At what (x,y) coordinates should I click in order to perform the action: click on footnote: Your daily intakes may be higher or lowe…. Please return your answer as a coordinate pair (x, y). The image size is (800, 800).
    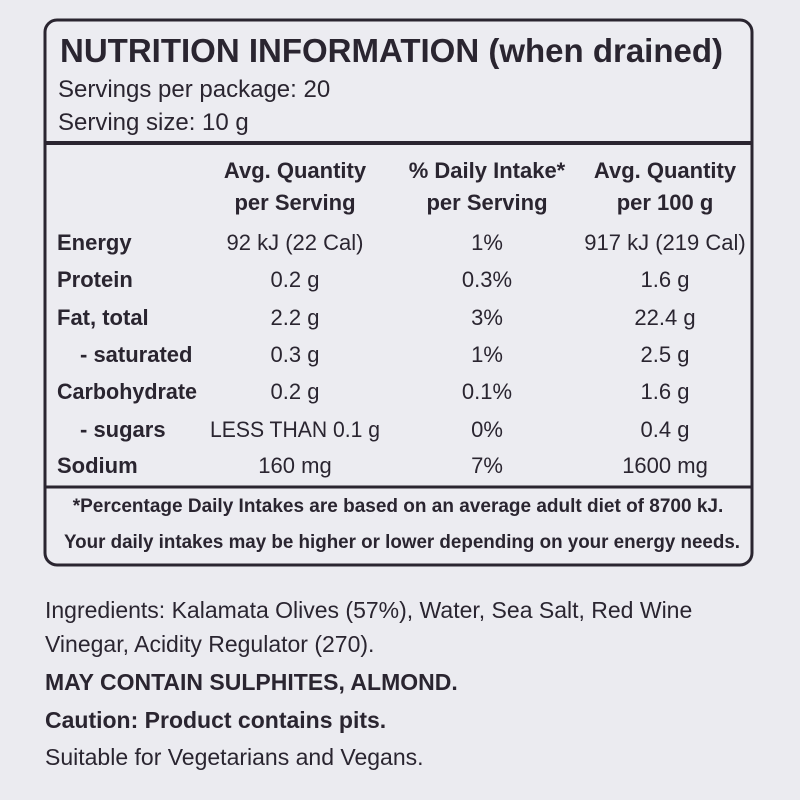
    Looking at the image, I should click on (402, 542).